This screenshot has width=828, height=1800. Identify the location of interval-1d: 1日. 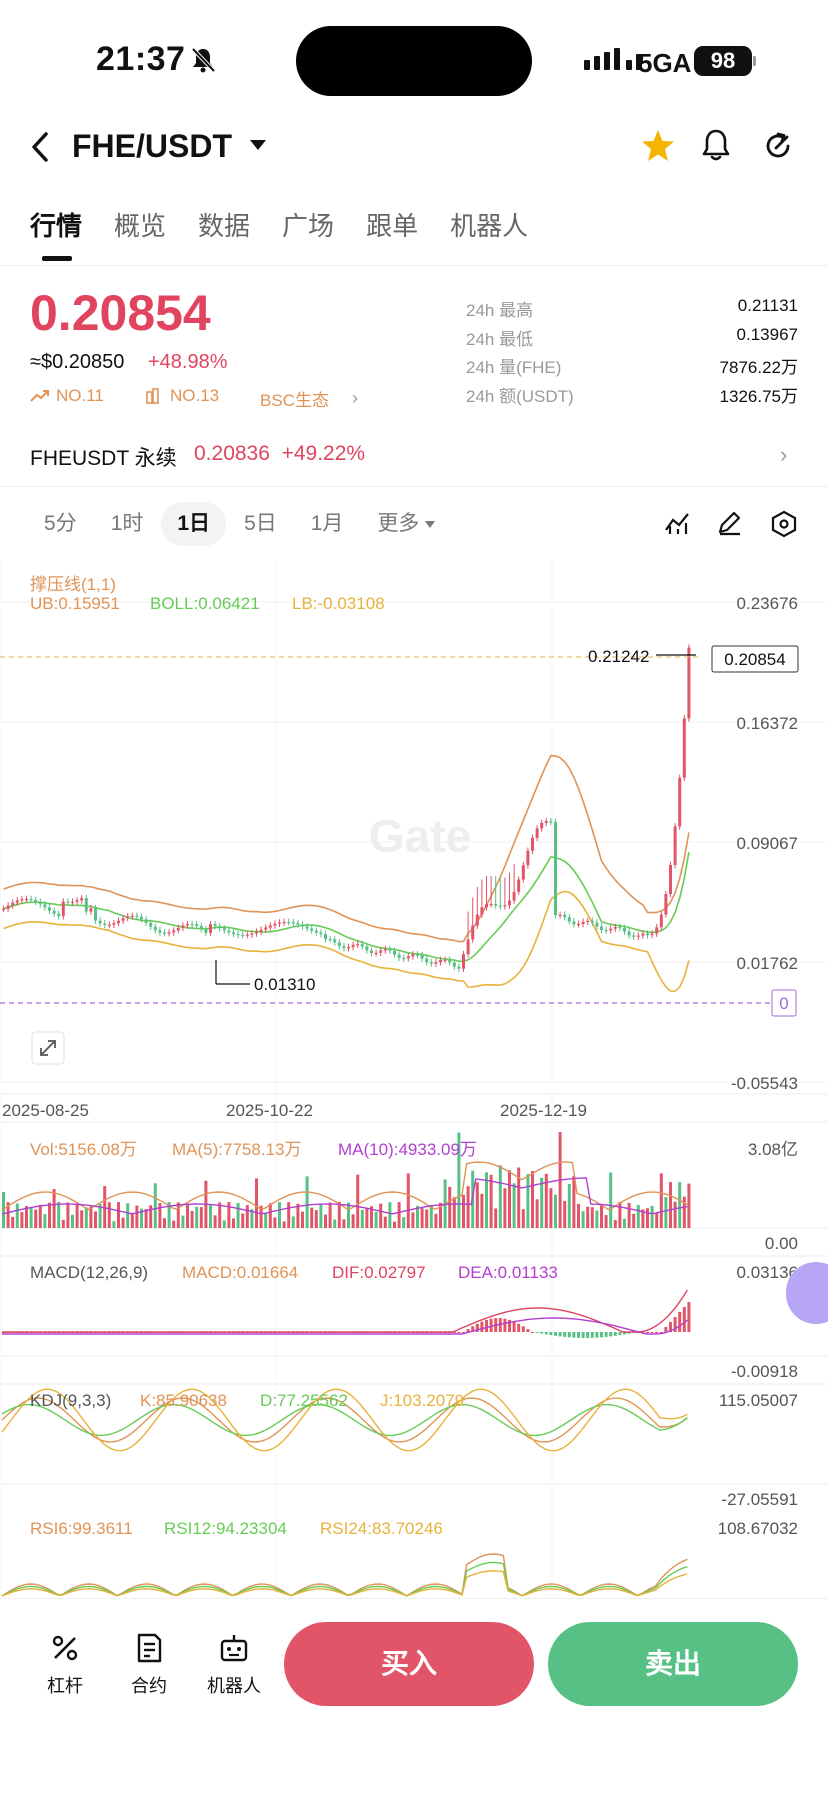
(194, 524).